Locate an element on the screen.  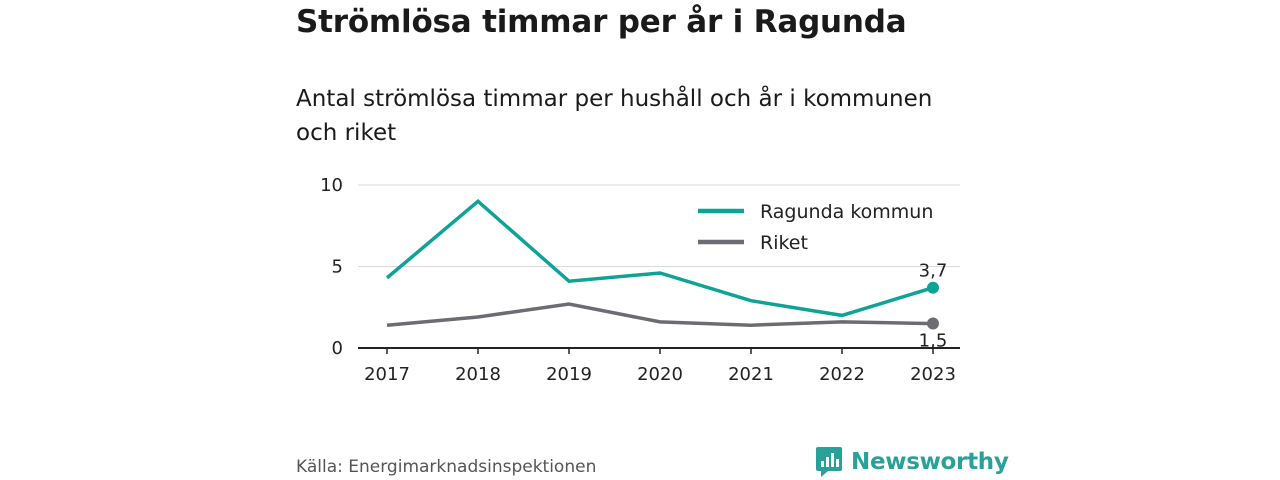
y-axis-ticks: 0 5 10 is located at coordinates (331, 267).